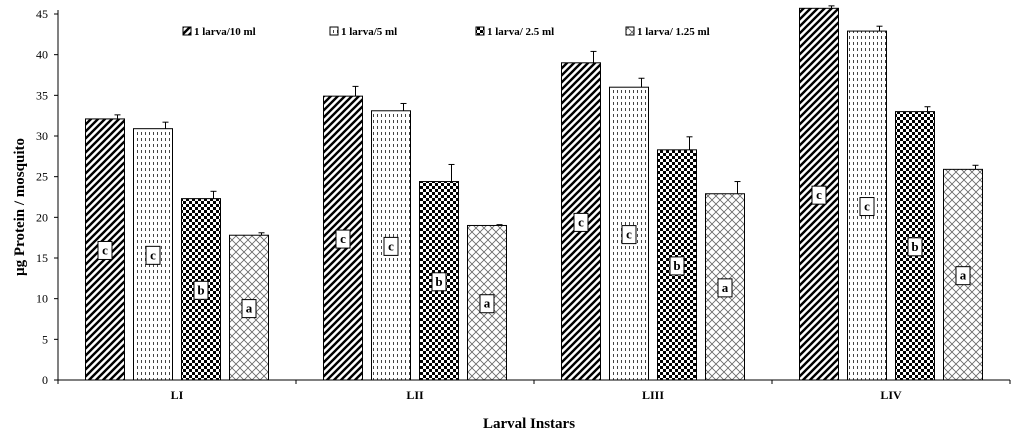 The image size is (1016, 434). Describe the element at coordinates (520, 32) in the screenshot. I see `legend-label: 1 larva/ 2.5 ml` at that location.